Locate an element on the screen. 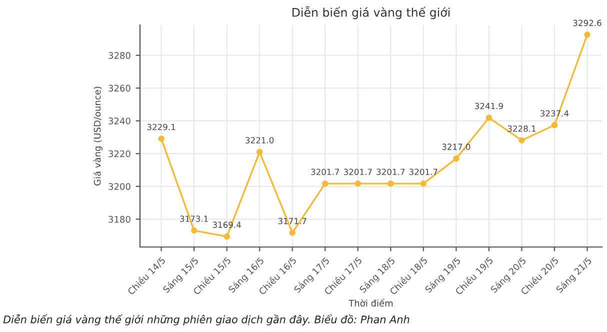 Image resolution: width=607 pixels, height=332 pixels. x-axis-title: Thời điểm is located at coordinates (370, 302).